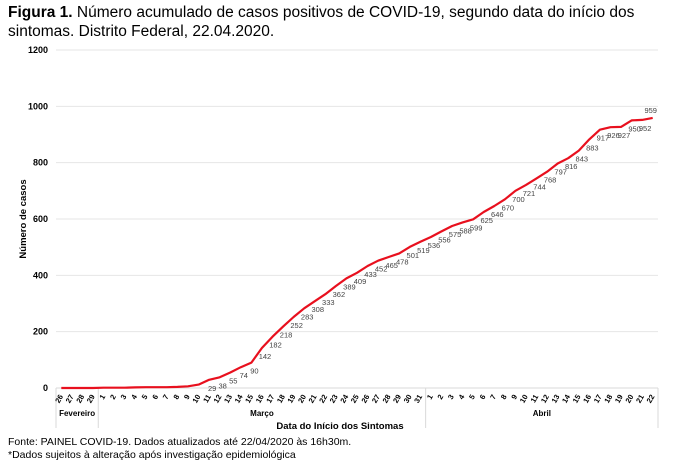  Describe the element at coordinates (91, 399) in the screenshot. I see `x-tick-Fevereiro-29: 29` at that location.